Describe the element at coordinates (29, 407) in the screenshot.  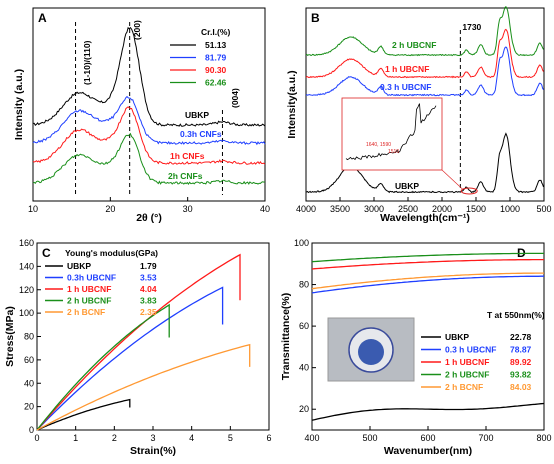
I see `c-ytick-label: 20` at that location.